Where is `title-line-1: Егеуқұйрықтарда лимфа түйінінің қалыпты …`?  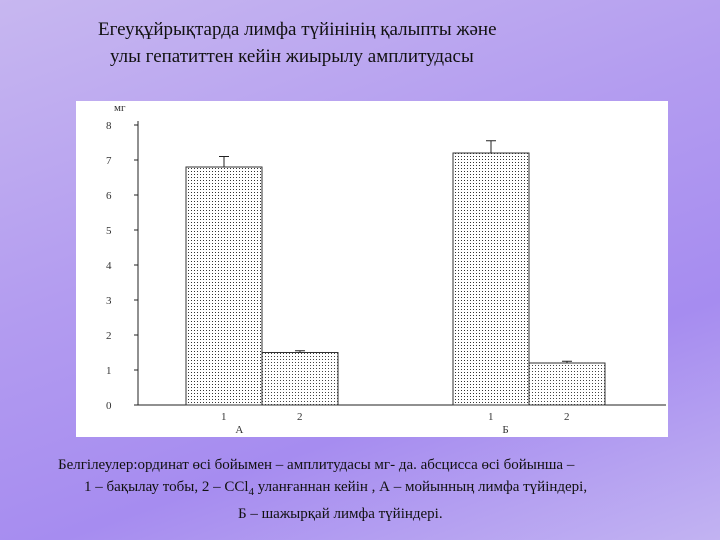
title-line-1: Егеуқұйрықтарда лимфа түйінінің қалыпты … is located at coordinates (297, 29).